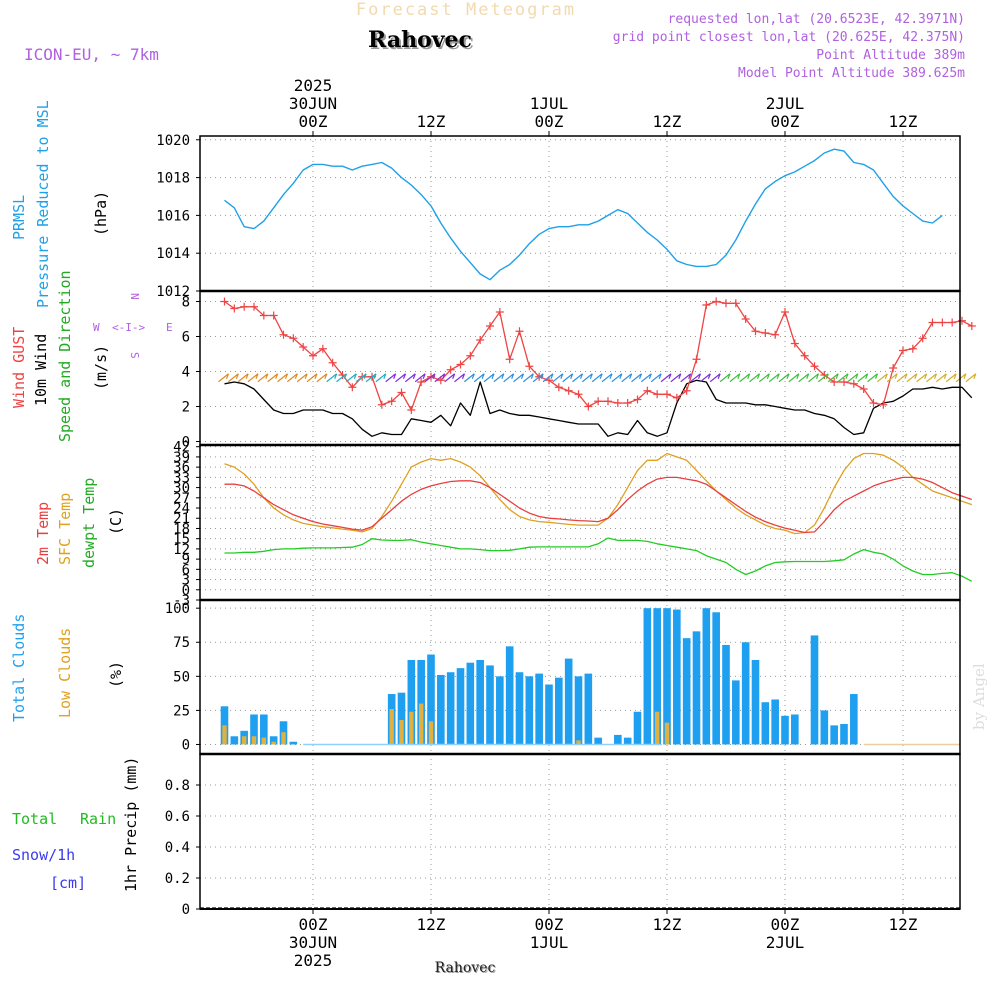 The image size is (1000, 1000). Describe the element at coordinates (181, 499) in the screenshot. I see `temperature-ytick-label: 27` at that location.